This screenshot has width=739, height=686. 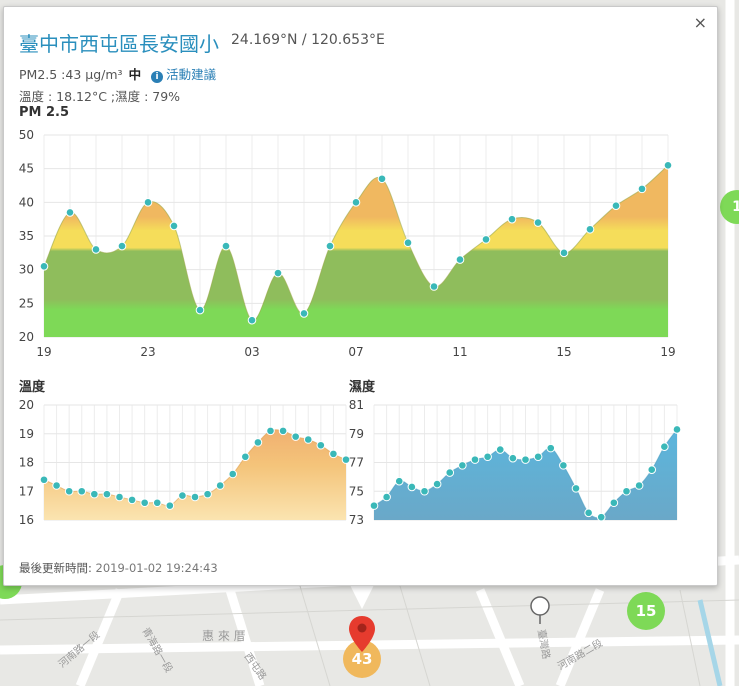 I want to click on temperature-chart: 16 17 18 19 20, so click(x=185, y=462).